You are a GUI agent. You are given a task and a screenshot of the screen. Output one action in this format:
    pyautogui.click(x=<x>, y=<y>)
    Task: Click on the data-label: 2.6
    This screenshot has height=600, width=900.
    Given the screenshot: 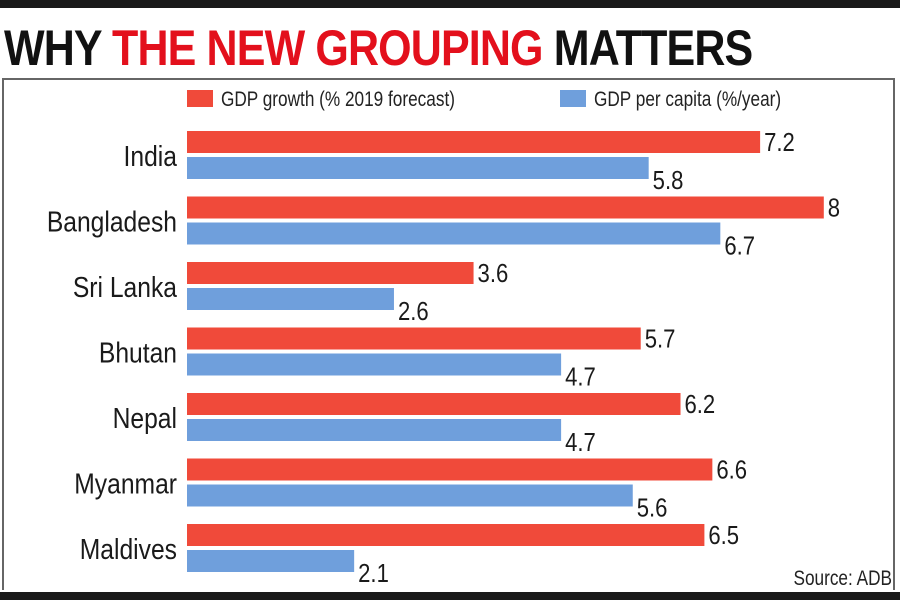 What is the action you would take?
    pyautogui.click(x=413, y=311)
    